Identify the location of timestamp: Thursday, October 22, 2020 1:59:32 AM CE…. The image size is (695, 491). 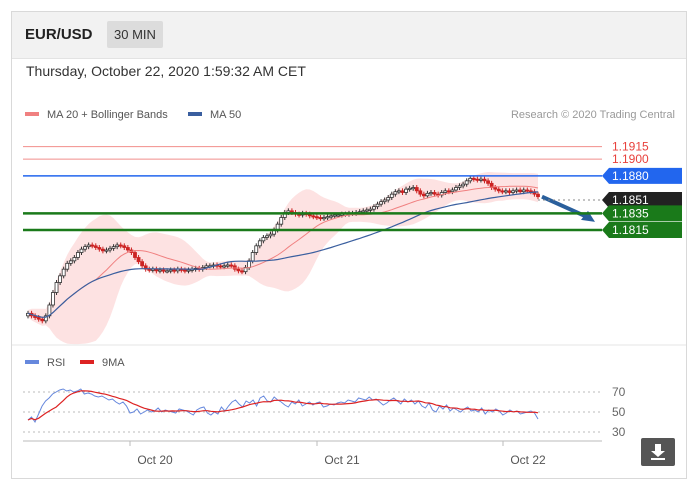
(166, 71).